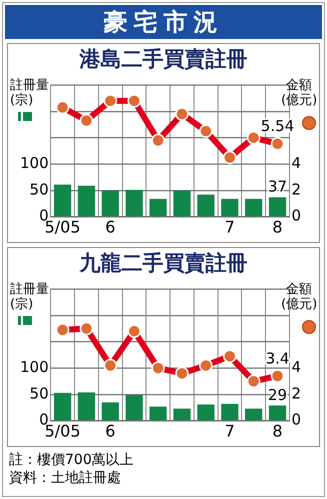 The width and height of the screenshot is (327, 499). Describe the element at coordinates (163, 22) in the screenshot. I see `text: 豪宅市況` at that location.